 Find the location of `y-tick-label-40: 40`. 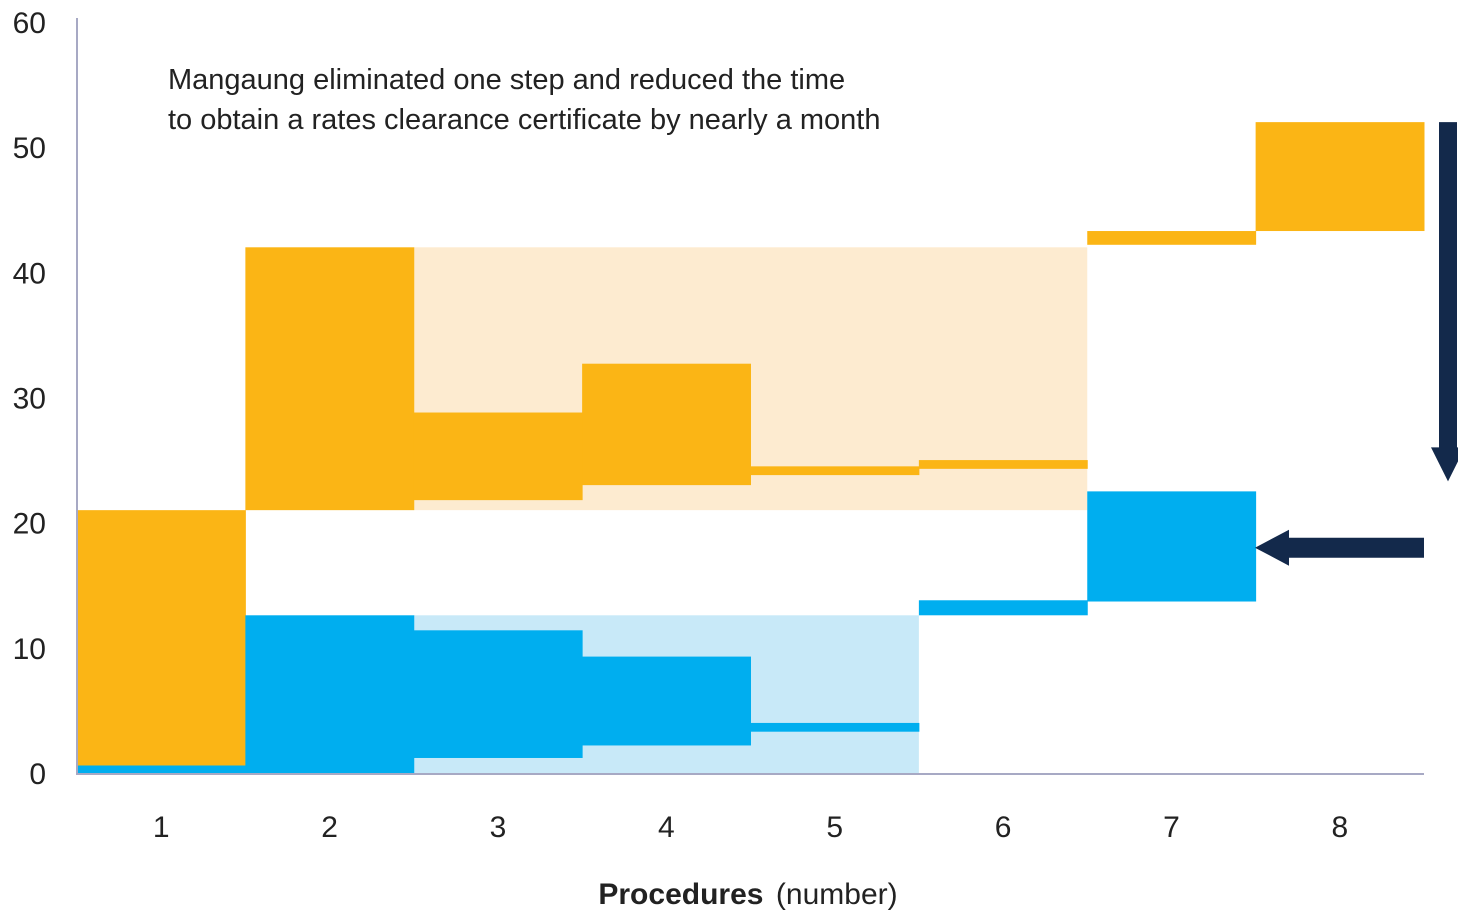

y-tick-label-40: 40 is located at coordinates (29, 273).